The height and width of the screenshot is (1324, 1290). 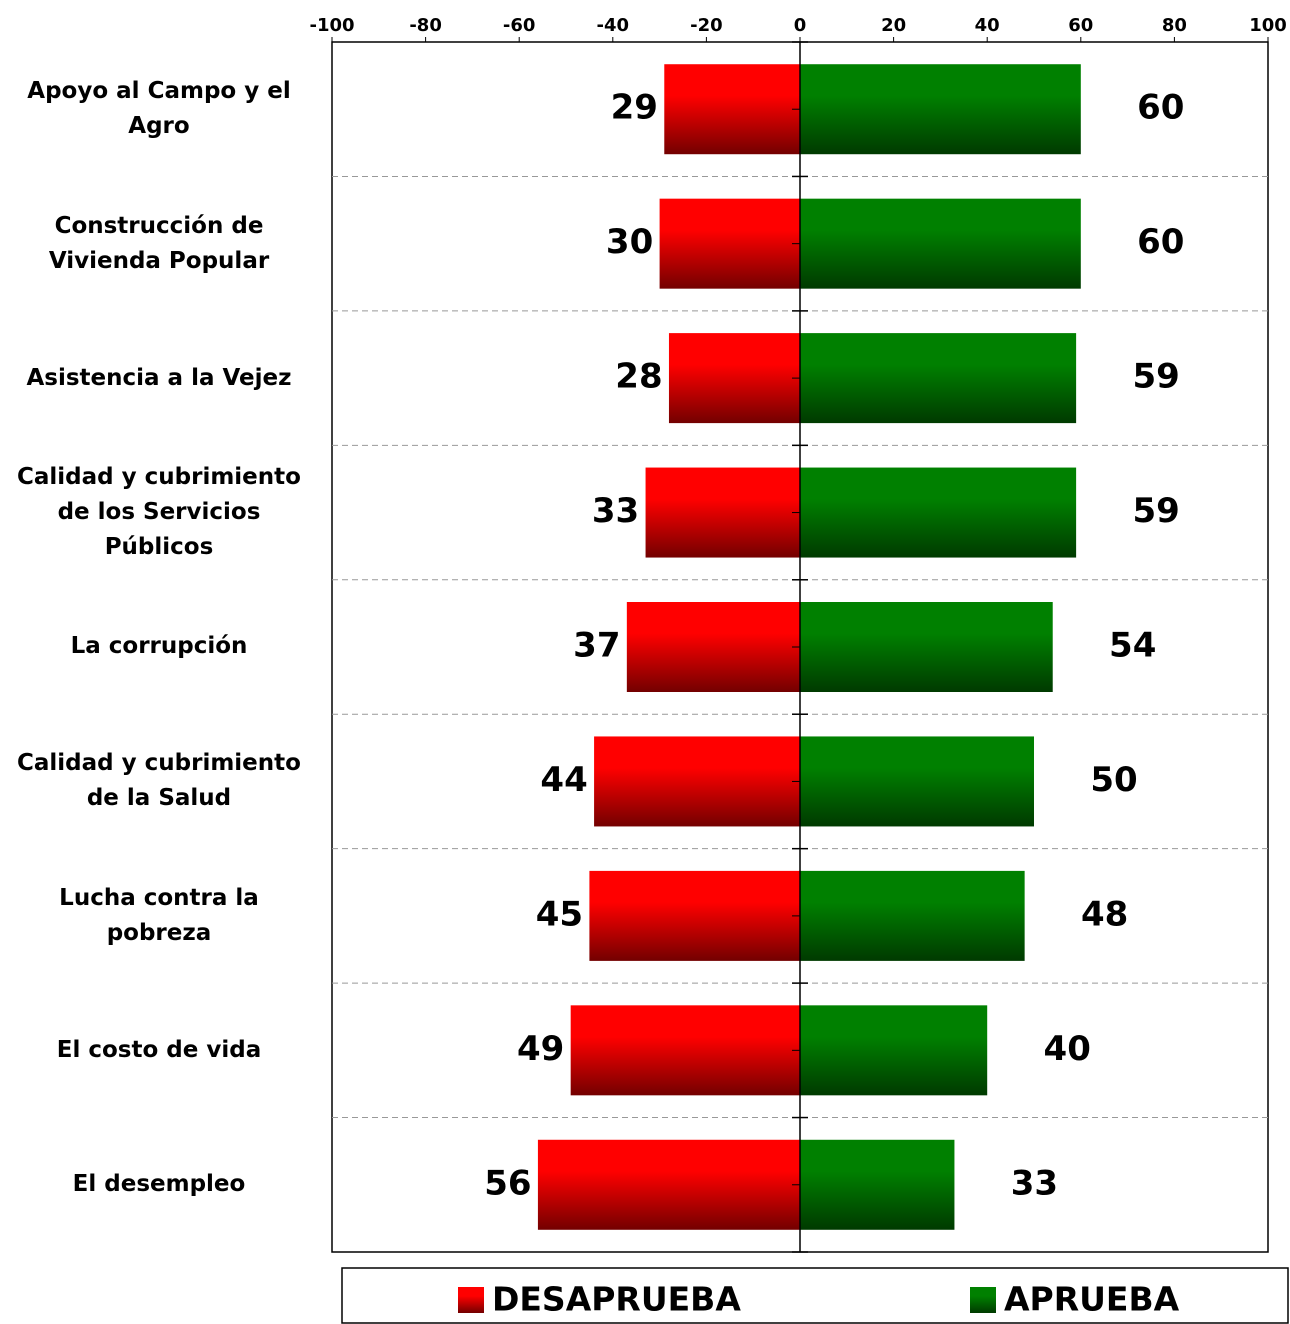 I want to click on value-label: 40, so click(x=1067, y=1049).